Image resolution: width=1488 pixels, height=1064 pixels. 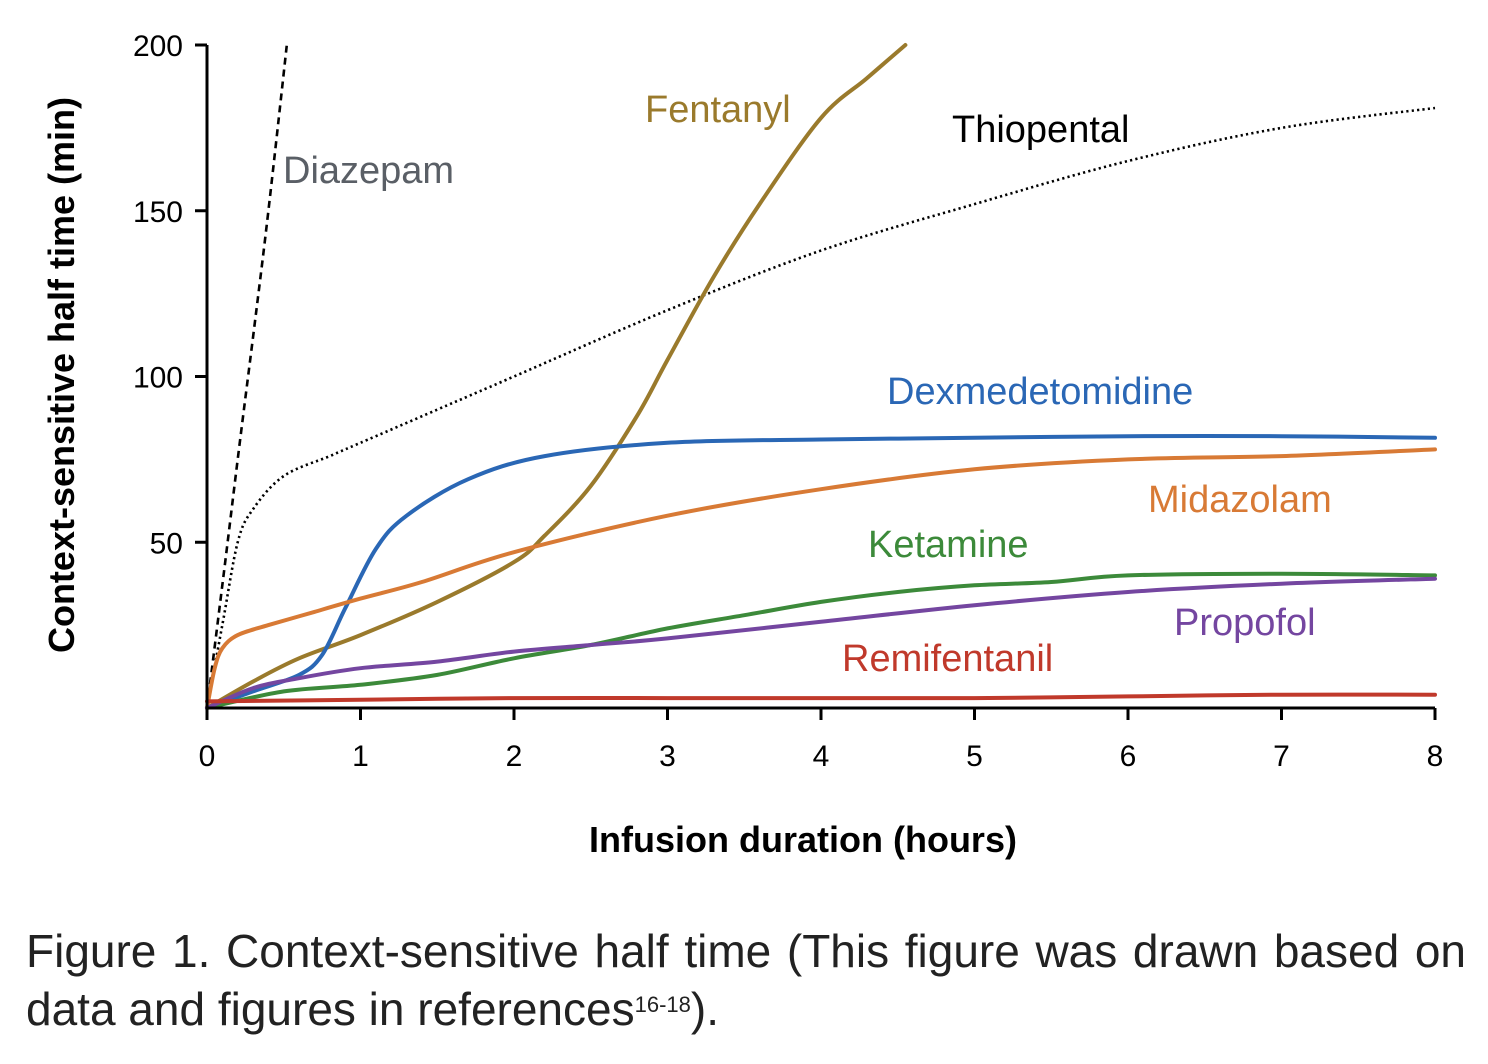 What do you see at coordinates (803, 839) in the screenshot?
I see `x-axis-title: Infusion duration (hours)` at bounding box center [803, 839].